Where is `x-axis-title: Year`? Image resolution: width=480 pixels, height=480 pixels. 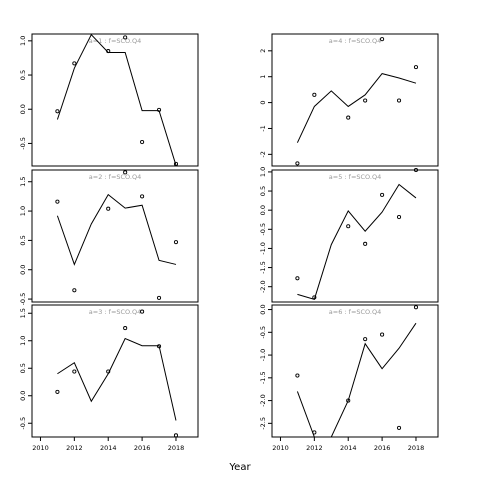
x-axis-title: Year is located at coordinates (239, 467).